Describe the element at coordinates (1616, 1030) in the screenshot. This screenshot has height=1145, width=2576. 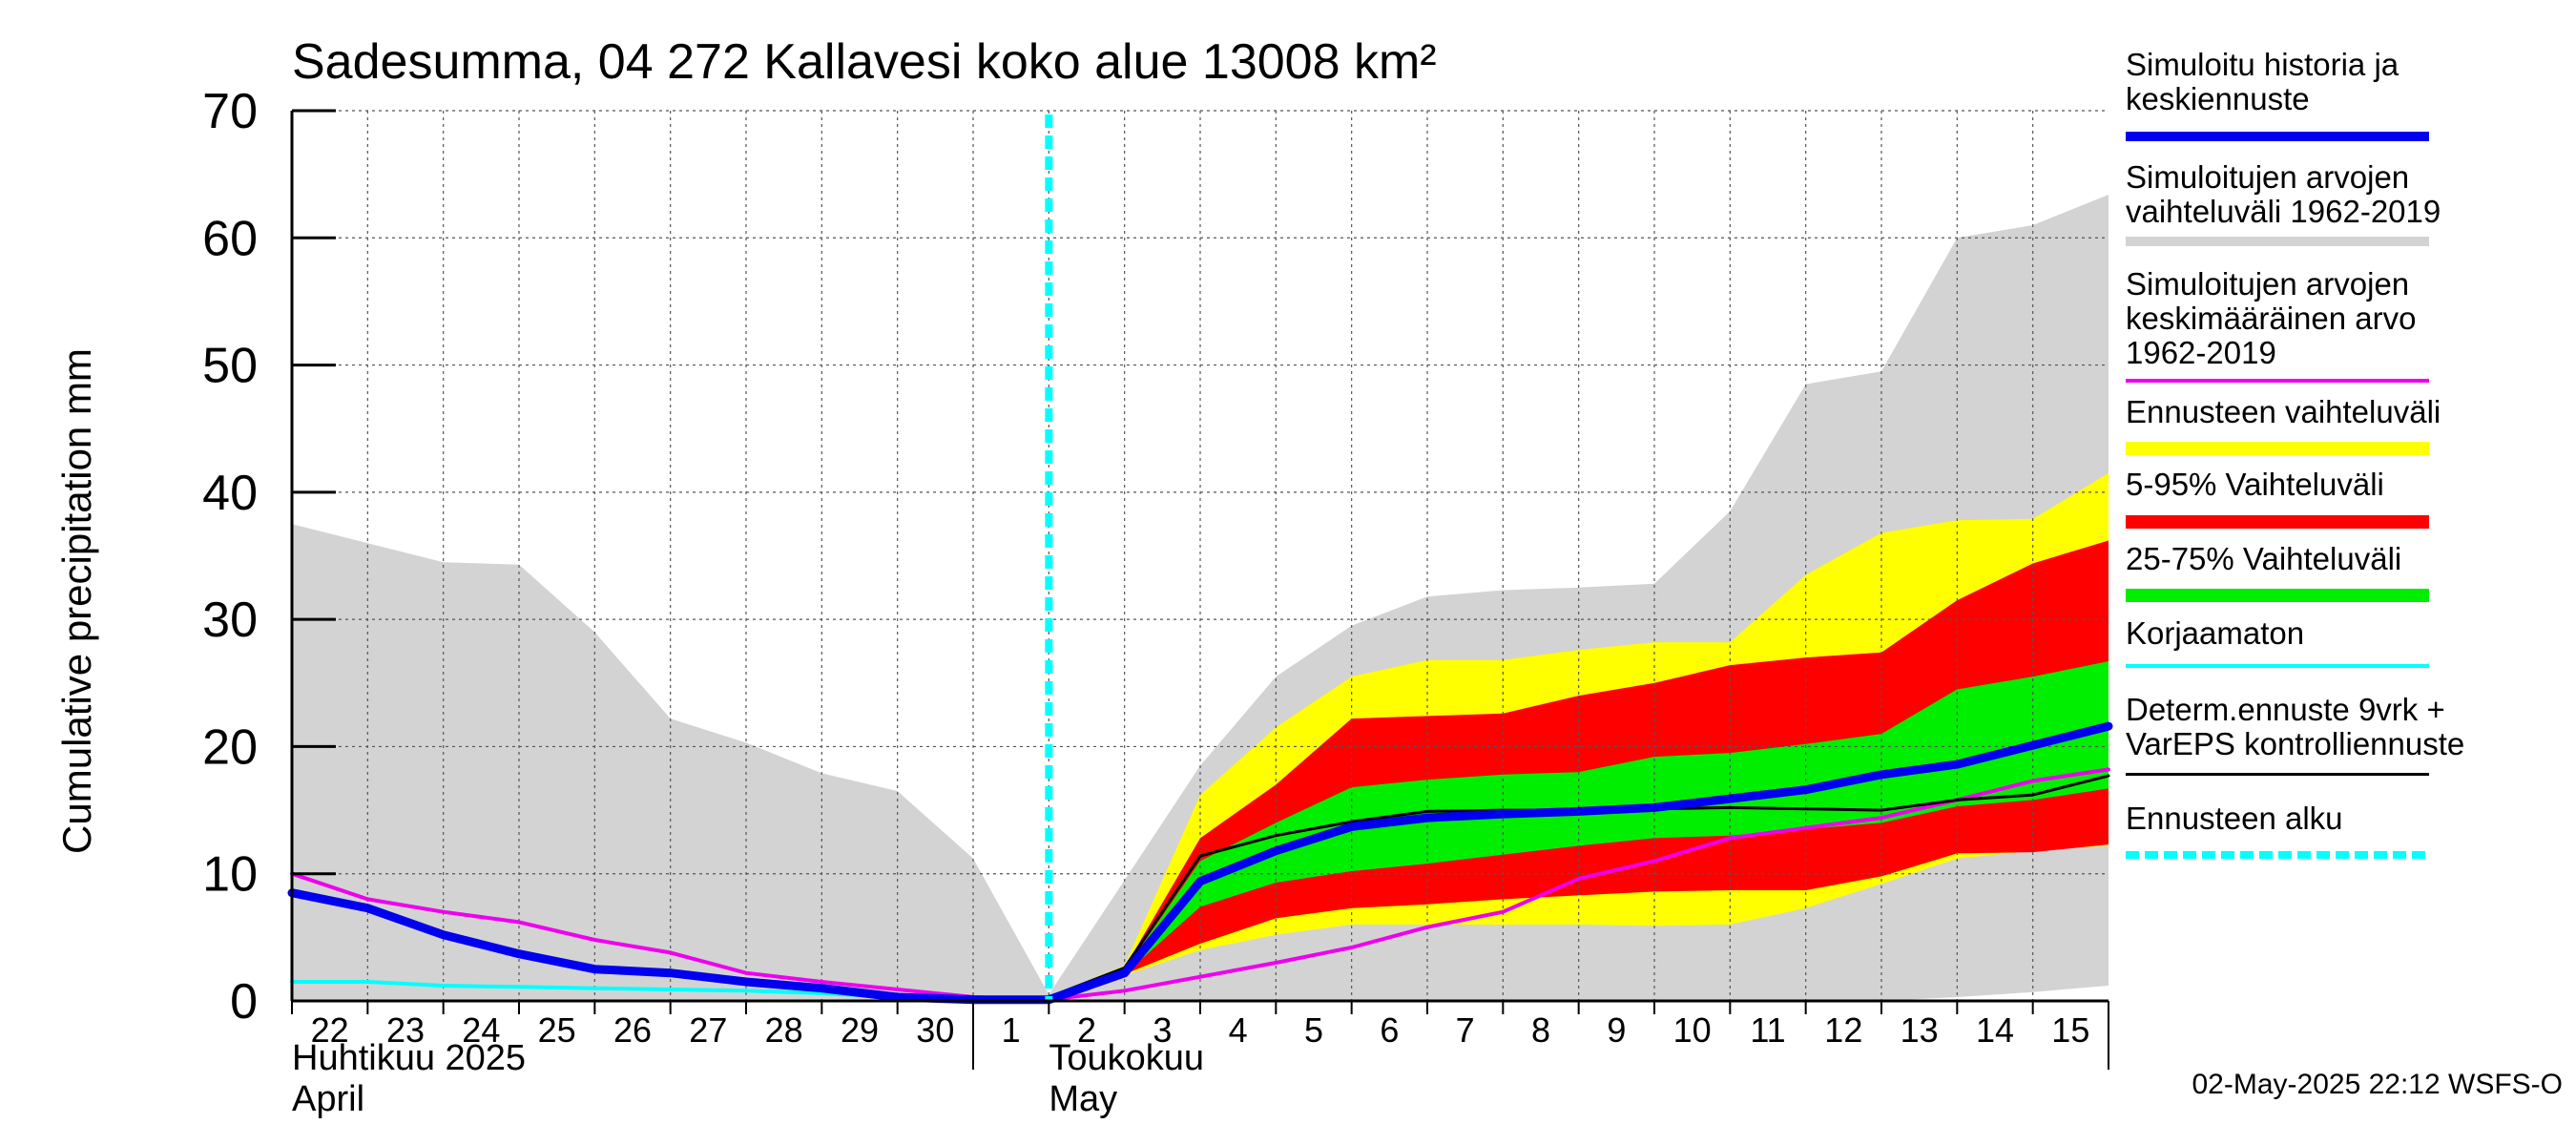
I see `x-tick-label: 9` at that location.